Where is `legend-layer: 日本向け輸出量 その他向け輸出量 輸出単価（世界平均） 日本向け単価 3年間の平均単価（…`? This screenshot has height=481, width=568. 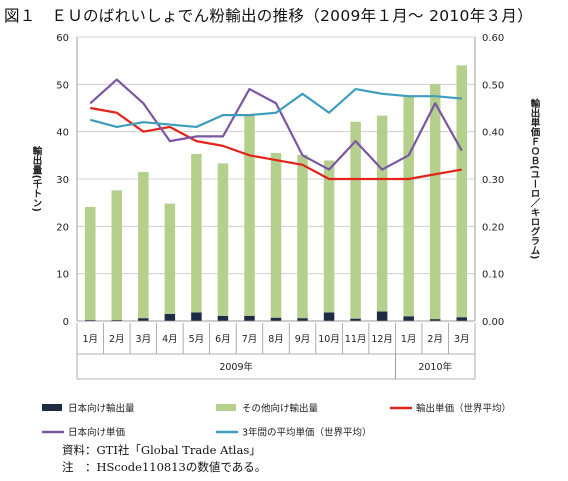 legend-layer: 日本向け輸出量 その他向け輸出量 輸出単価（世界平均） 日本向け単価 3年間の平均単価（… is located at coordinates (276, 421).